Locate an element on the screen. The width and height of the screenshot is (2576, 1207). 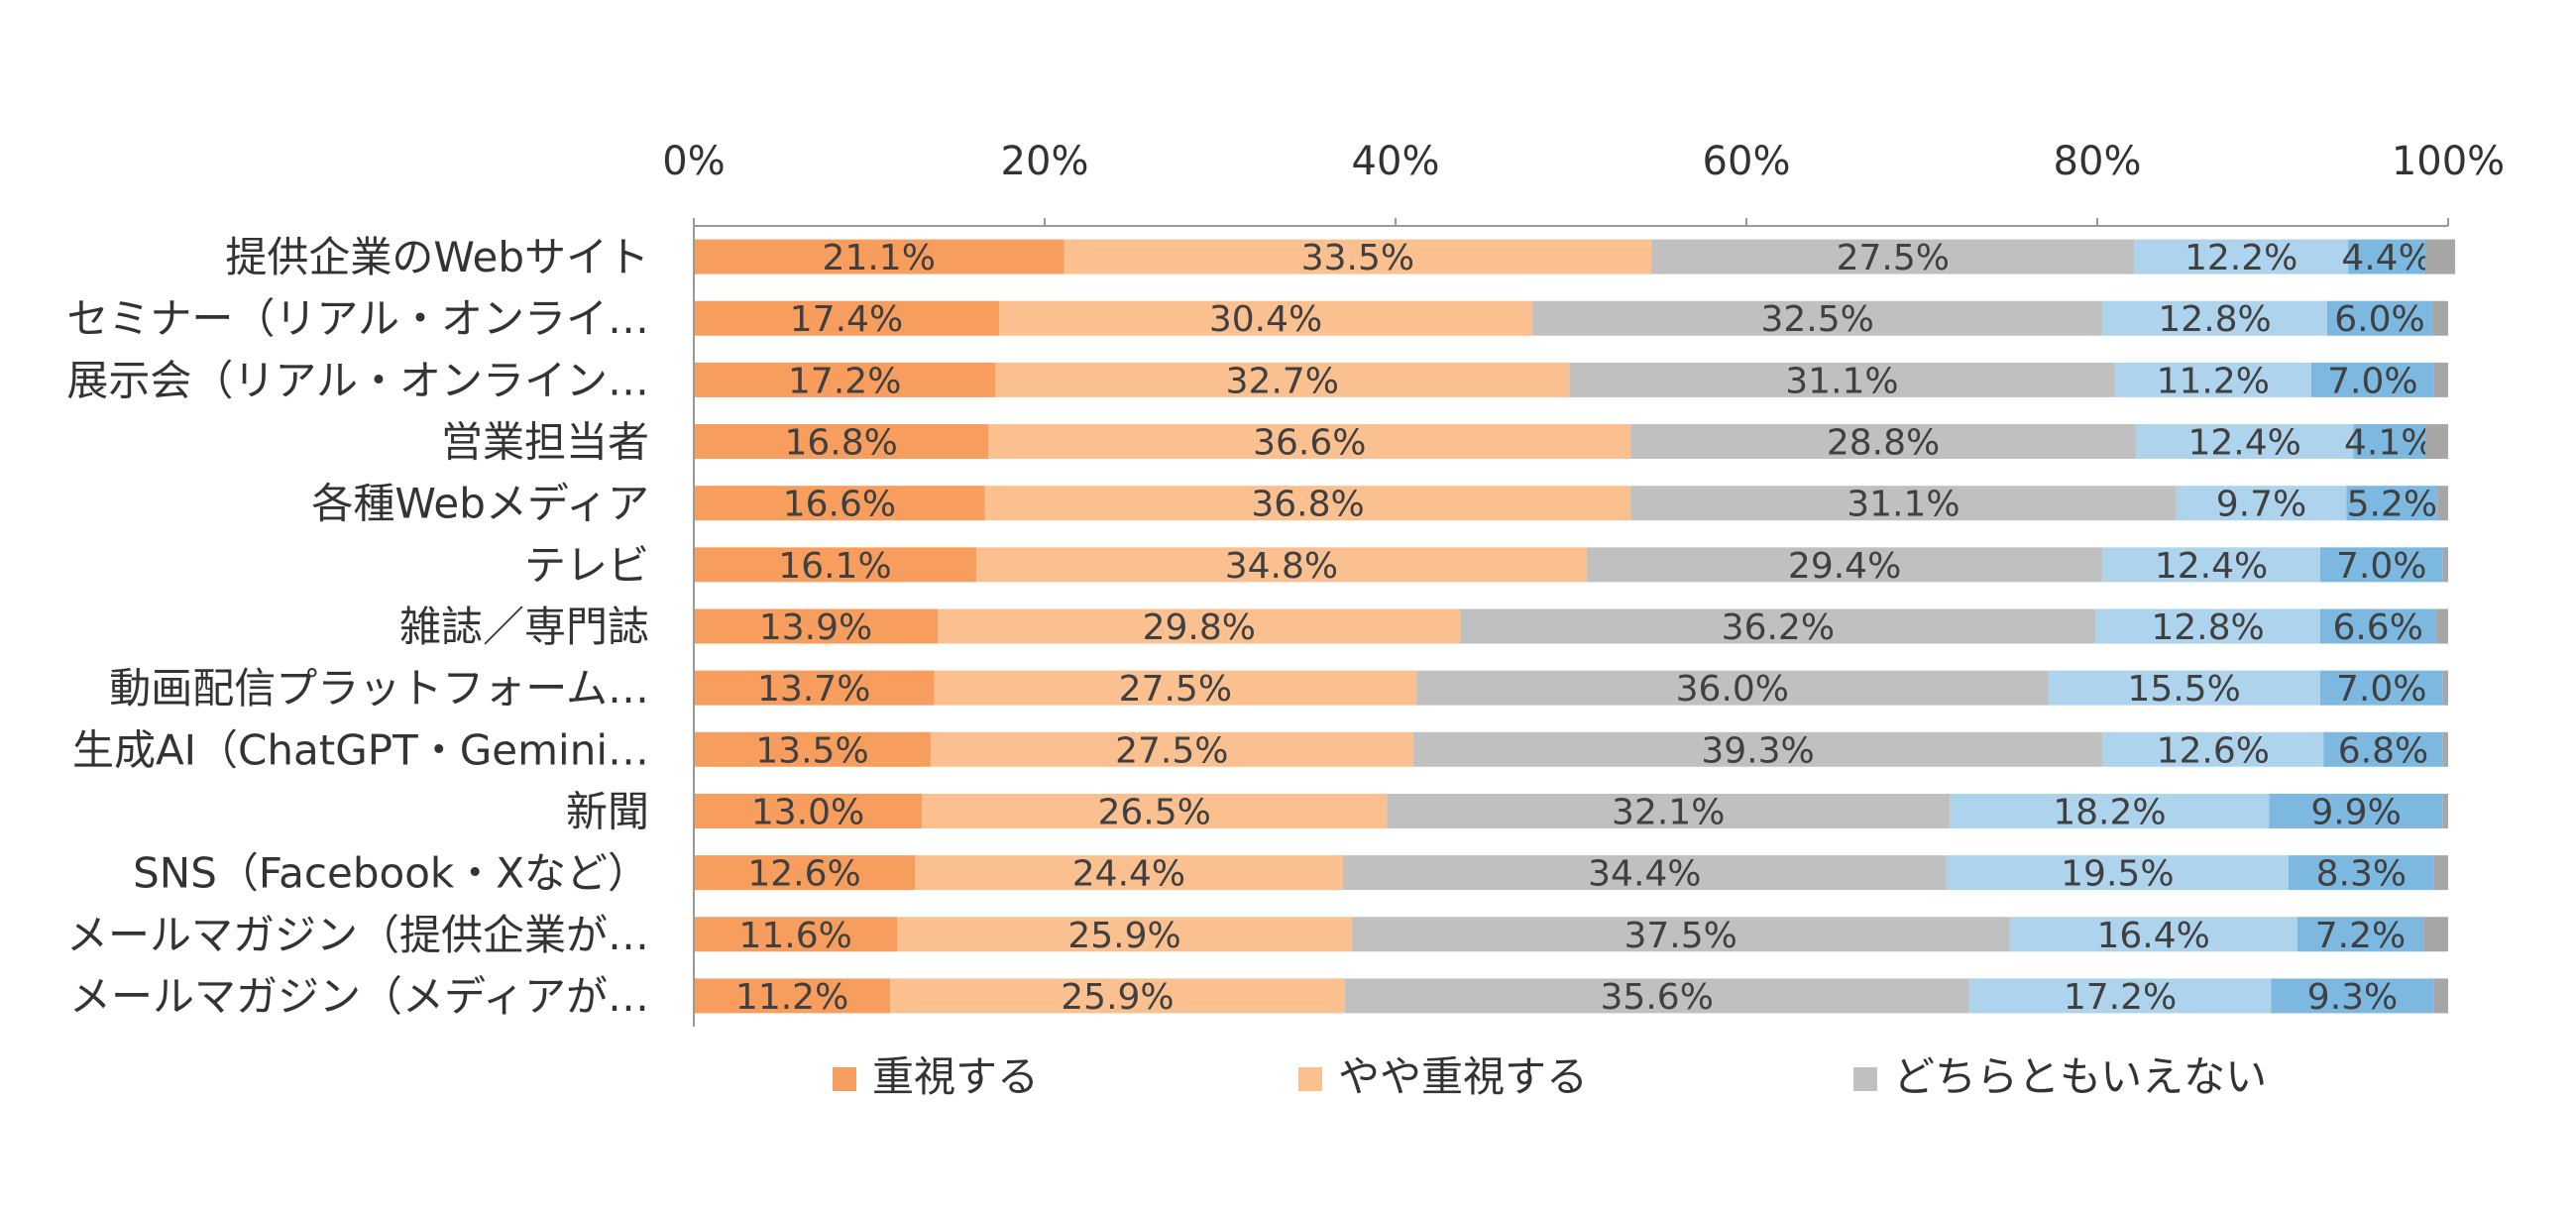
data-label: 9.3% is located at coordinates (2352, 997).